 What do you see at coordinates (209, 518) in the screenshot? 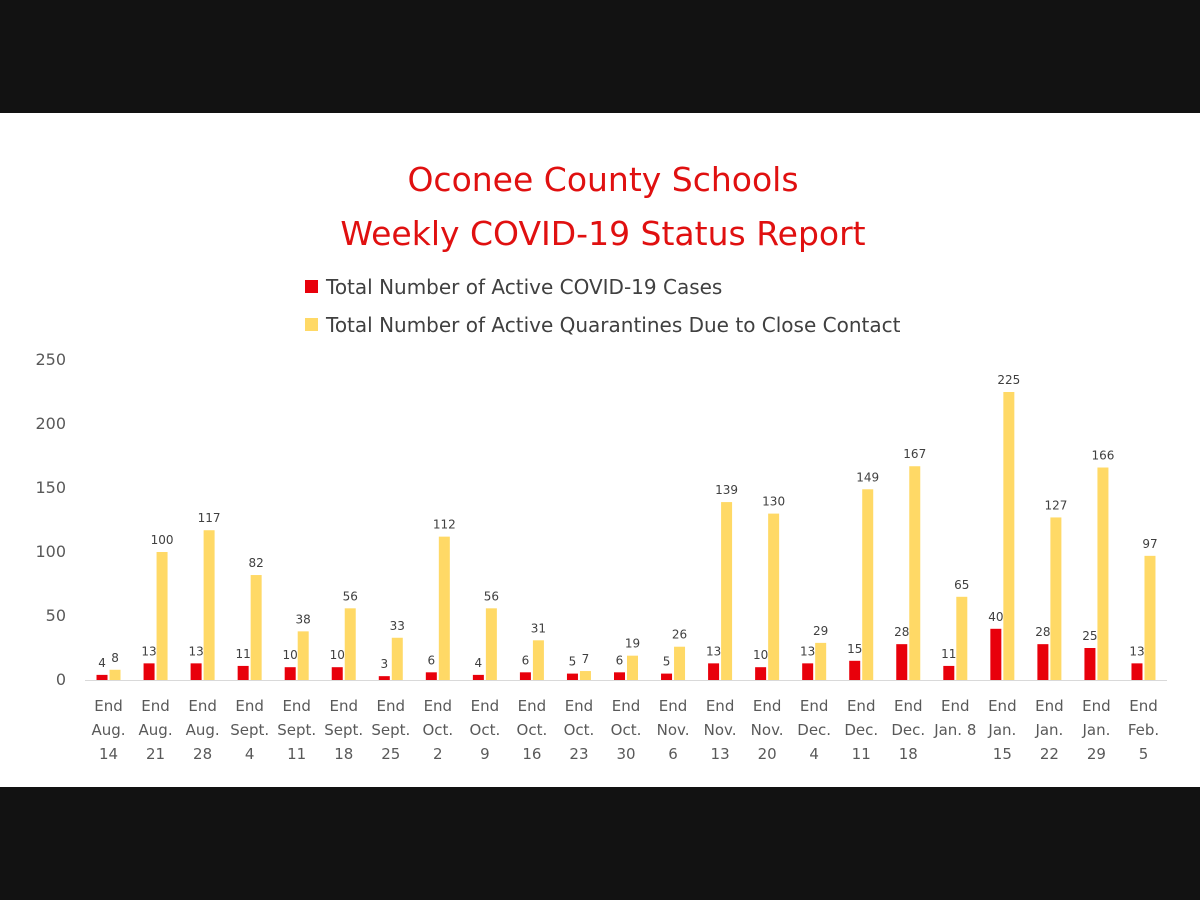
I see `data-label-quarantine: 117` at bounding box center [209, 518].